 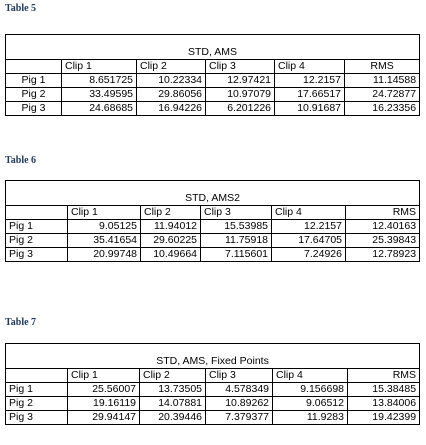 I want to click on cell: 29.86056, so click(x=171, y=94).